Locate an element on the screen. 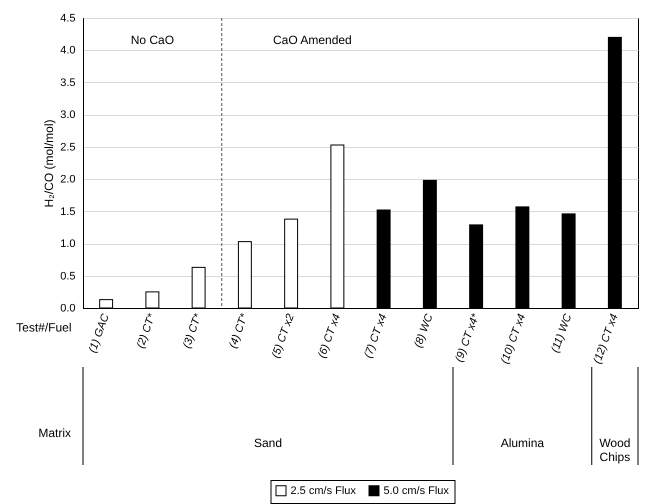 This screenshot has width=664, height=504. y-tick-label: 1.0 is located at coordinates (68, 244).